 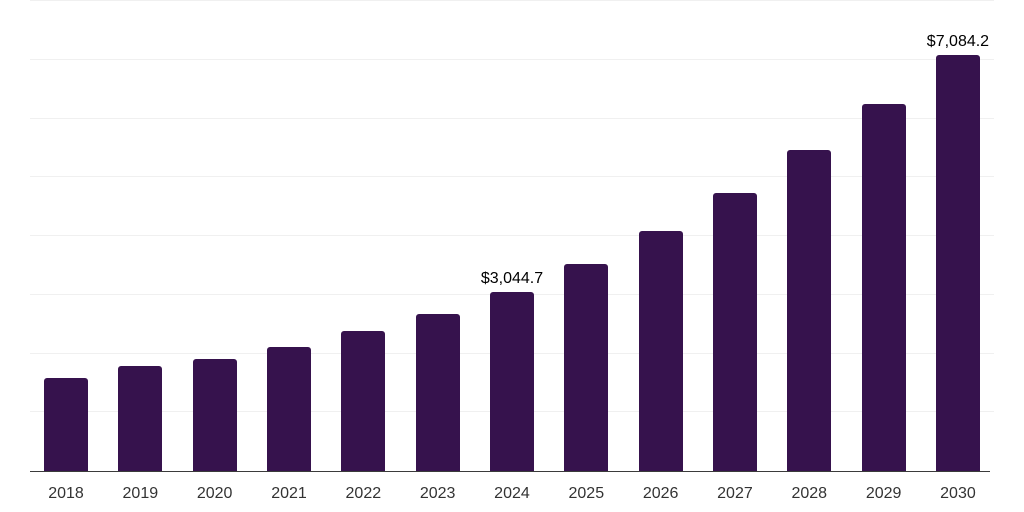 I want to click on bar-2018, so click(x=66, y=424).